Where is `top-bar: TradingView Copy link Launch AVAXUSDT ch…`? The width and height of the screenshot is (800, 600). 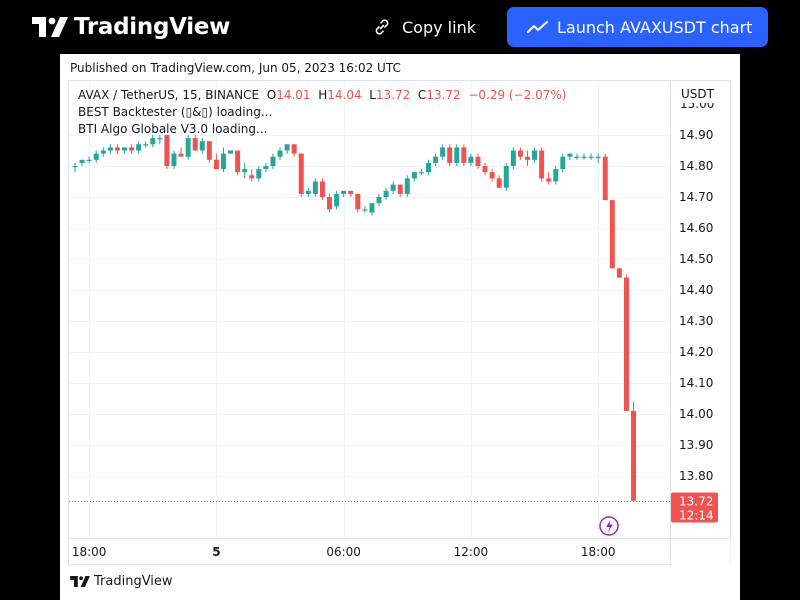 top-bar: TradingView Copy link Launch AVAXUSDT ch… is located at coordinates (400, 27).